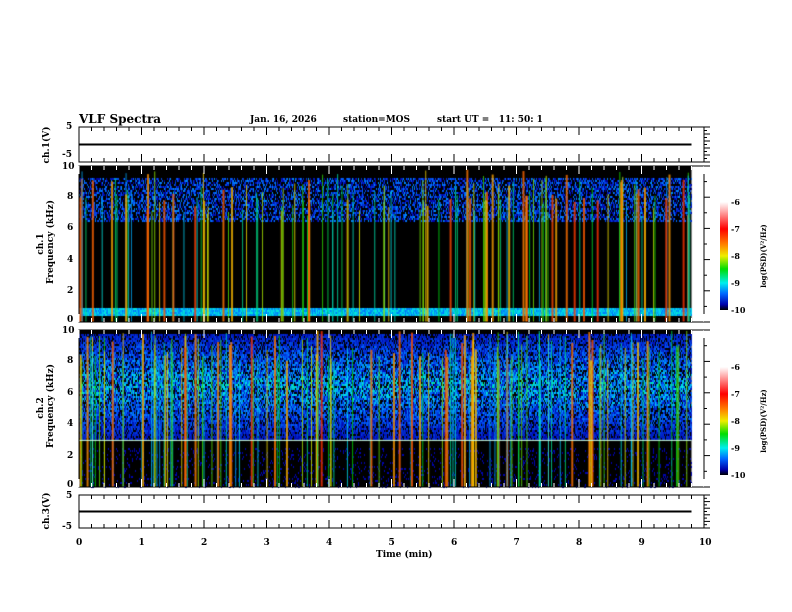 The image size is (792, 612). I want to click on ch2-spec-ylabel: ch.2 Frequency (kHz), so click(46, 406).